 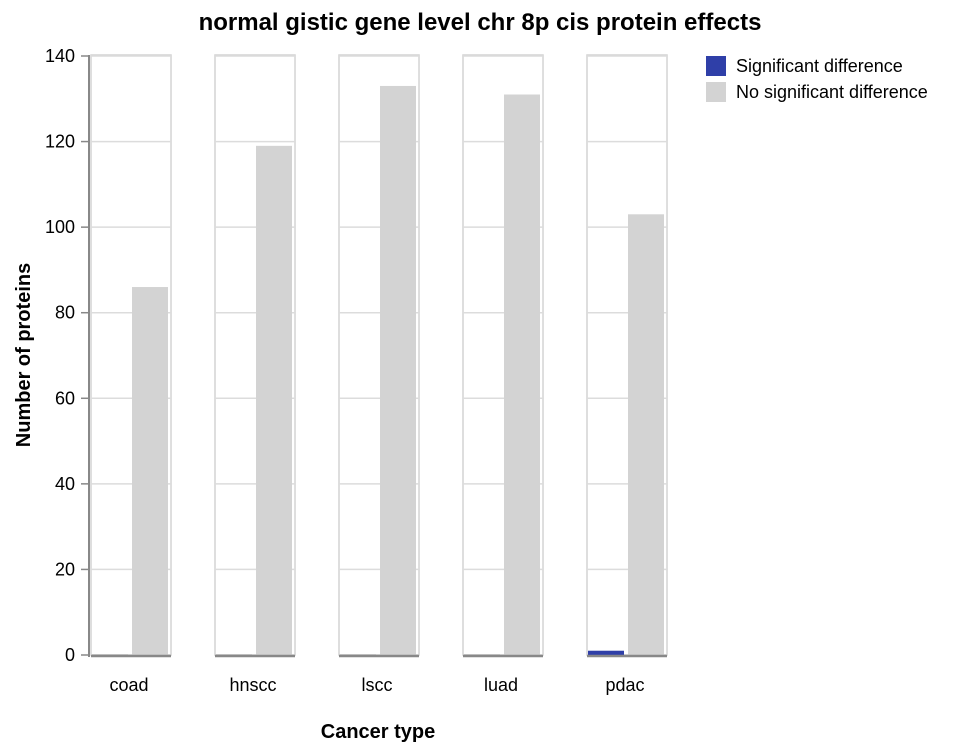 What do you see at coordinates (252, 685) in the screenshot?
I see `x-tick-label: hnscc` at bounding box center [252, 685].